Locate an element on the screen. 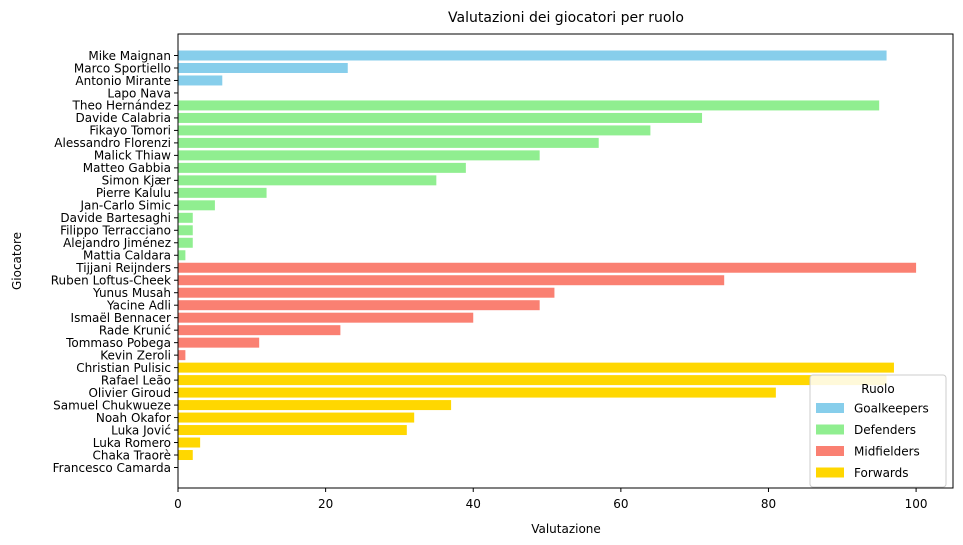 The height and width of the screenshot is (545, 963). y-tick-label: Tommaso Pobega is located at coordinates (118, 343).